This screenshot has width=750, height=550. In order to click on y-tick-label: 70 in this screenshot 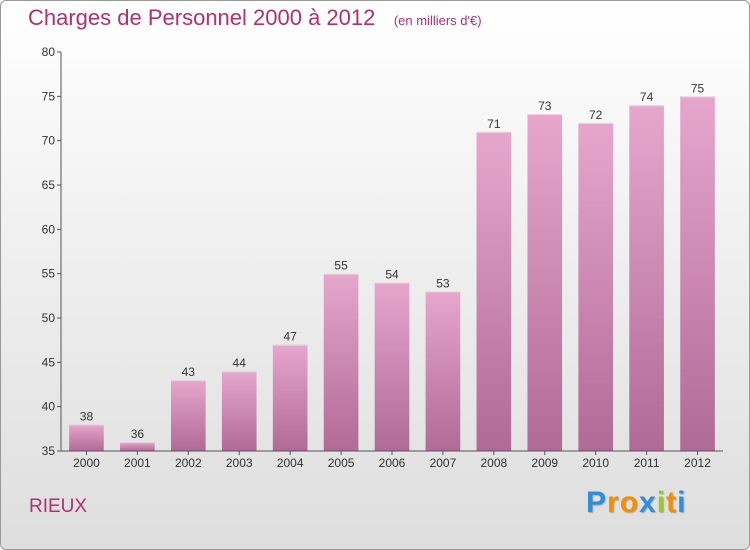, I will do `click(49, 141)`.